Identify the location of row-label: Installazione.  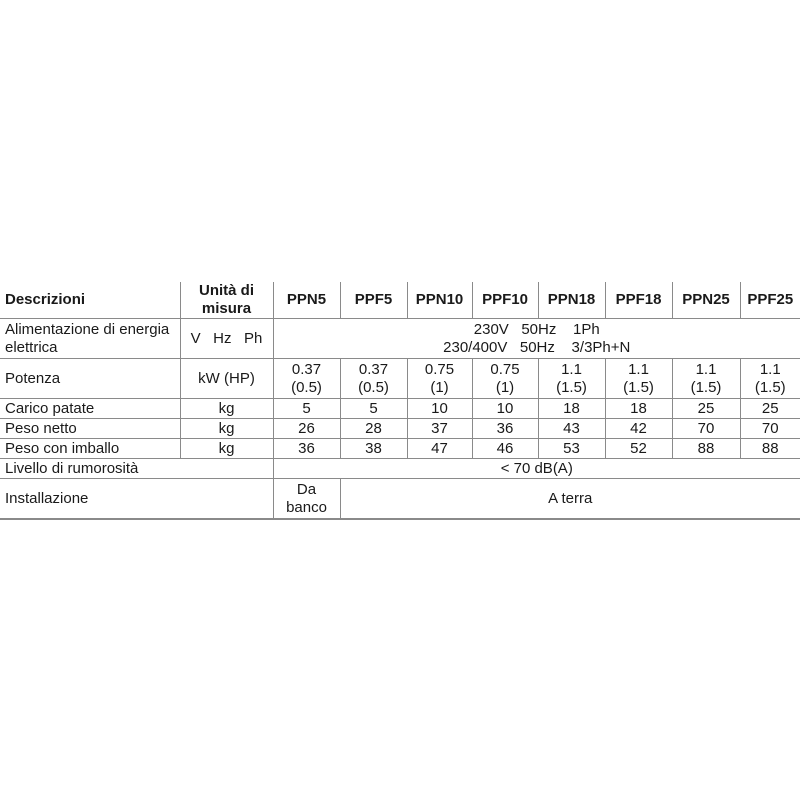
(136, 499).